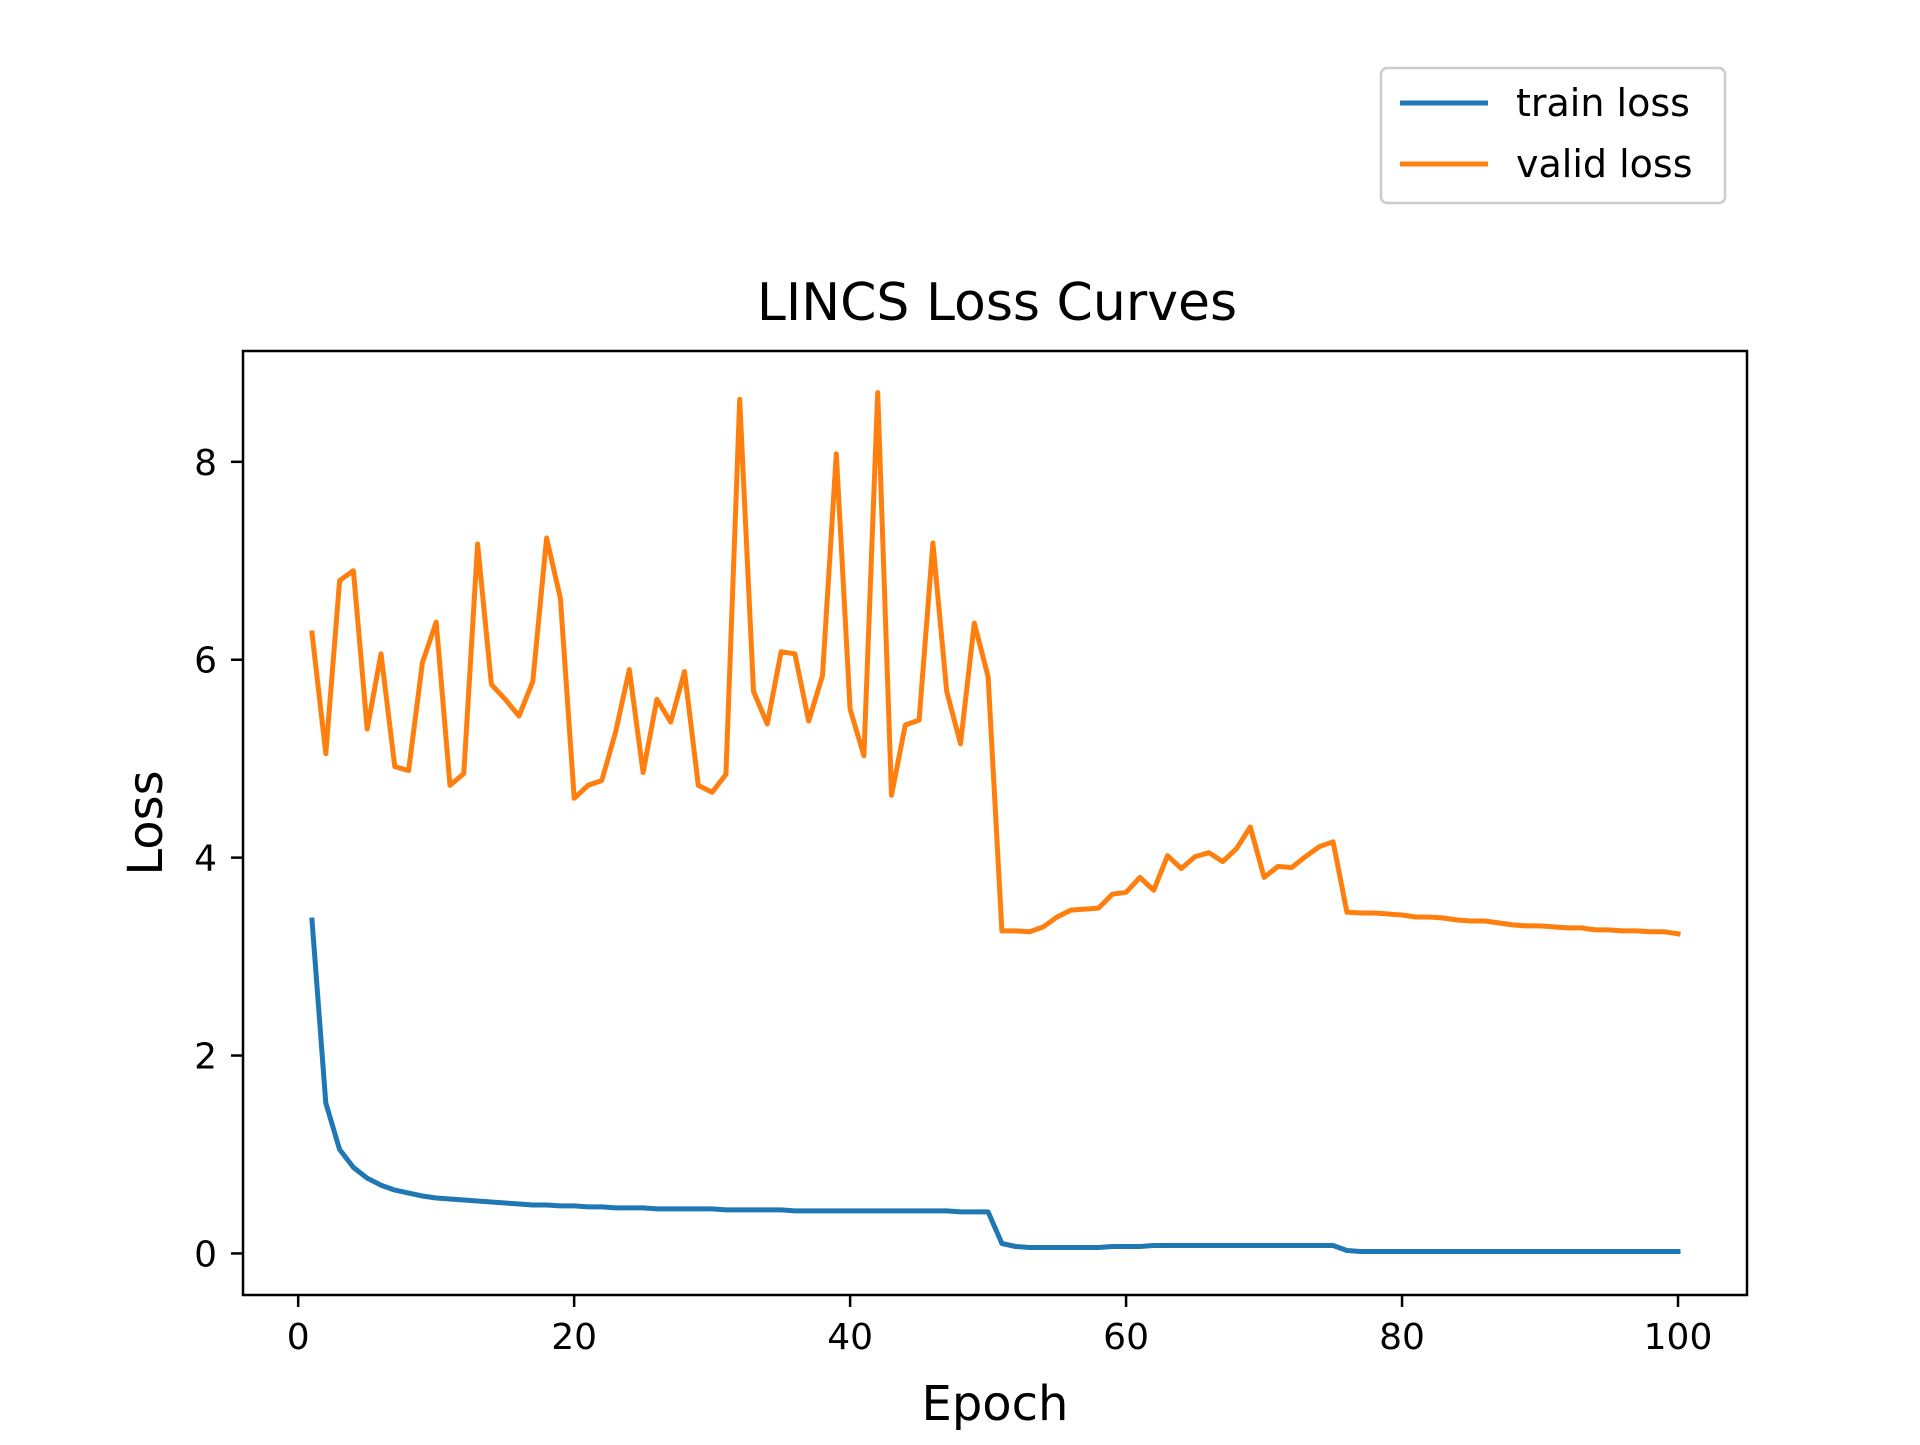 This screenshot has height=1445, width=1920. Describe the element at coordinates (205, 661) in the screenshot. I see `y-tick-label: 6` at that location.